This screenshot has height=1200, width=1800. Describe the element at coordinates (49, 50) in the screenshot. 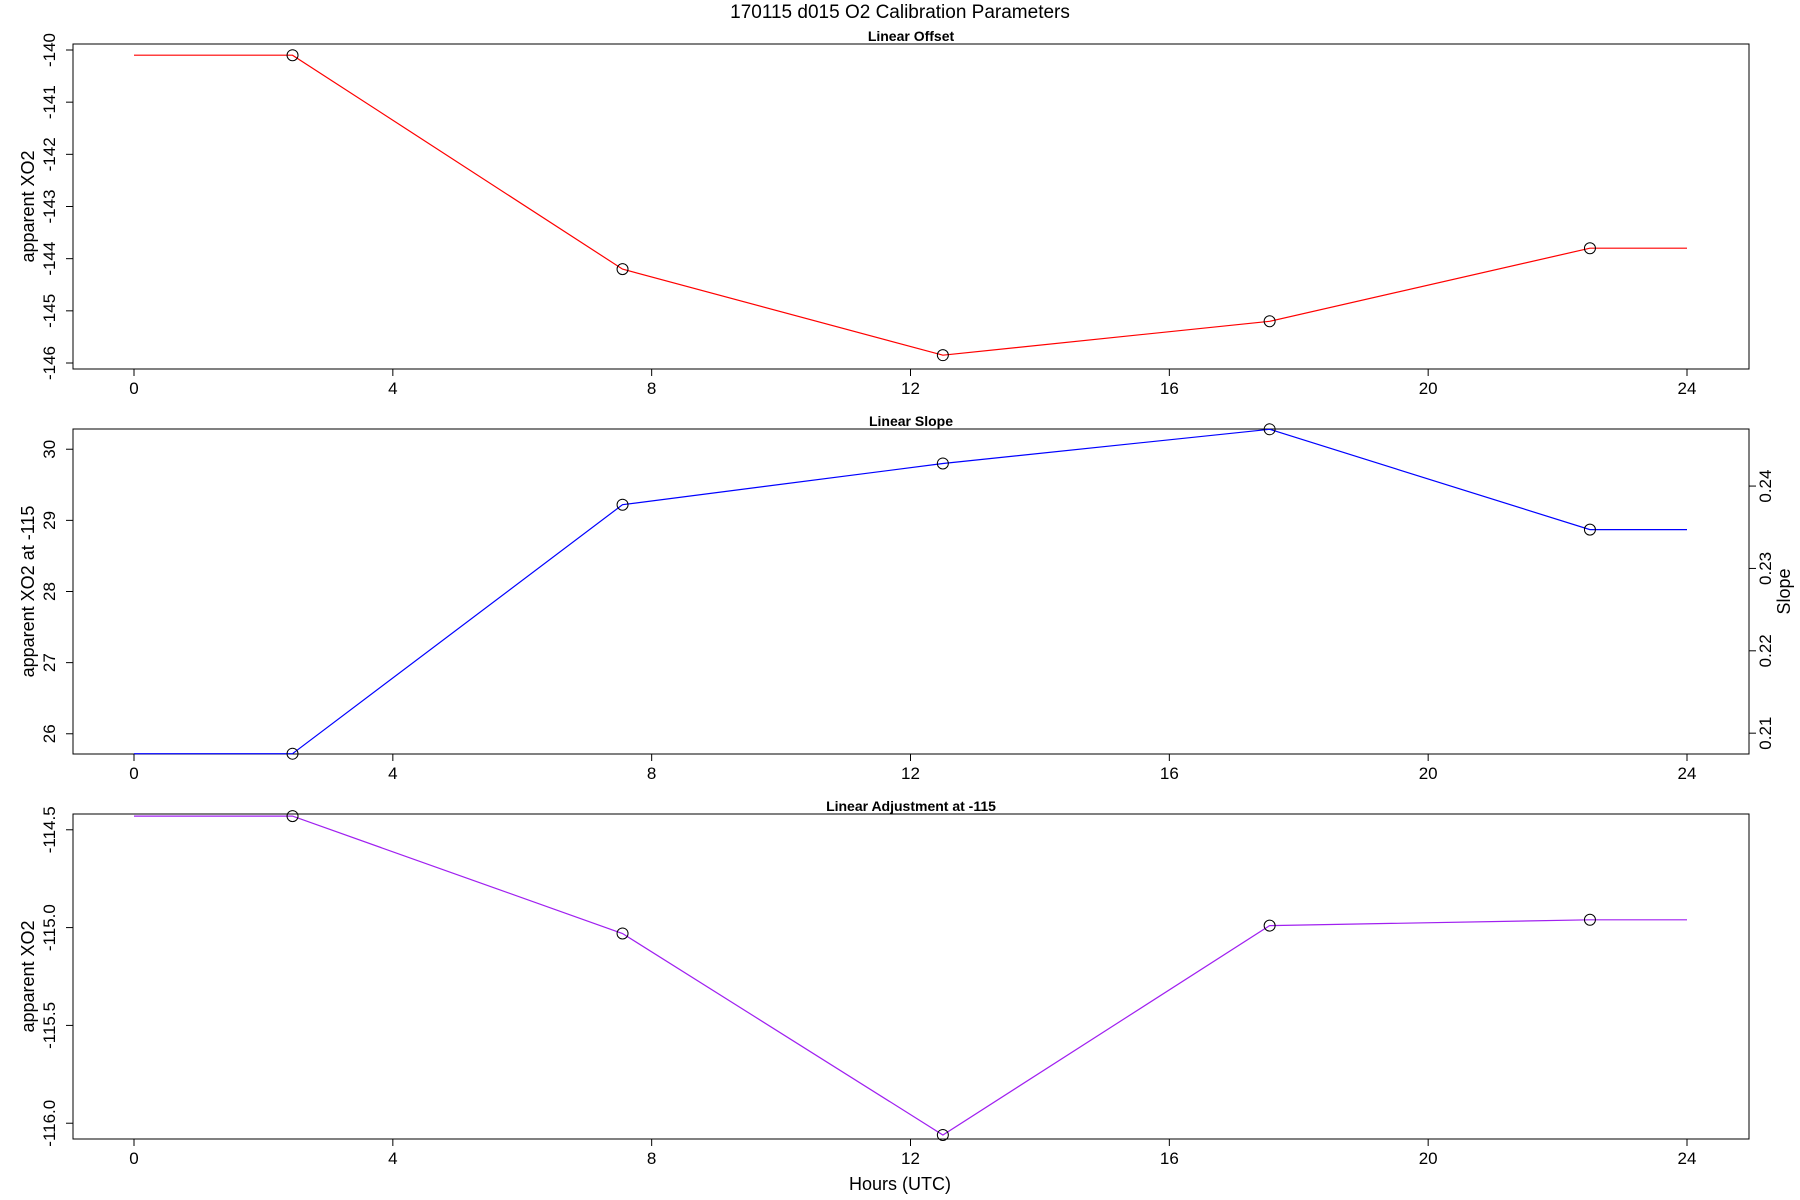

I see `y-tick-label: -140` at that location.